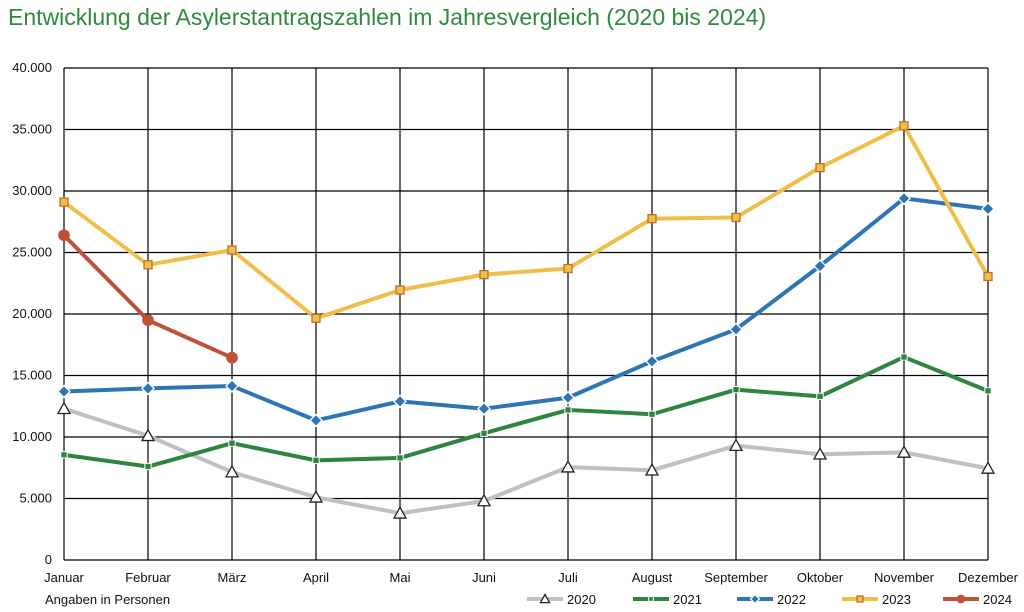 The image size is (1024, 612). What do you see at coordinates (232, 577) in the screenshot?
I see `x-tick-label: März` at bounding box center [232, 577].